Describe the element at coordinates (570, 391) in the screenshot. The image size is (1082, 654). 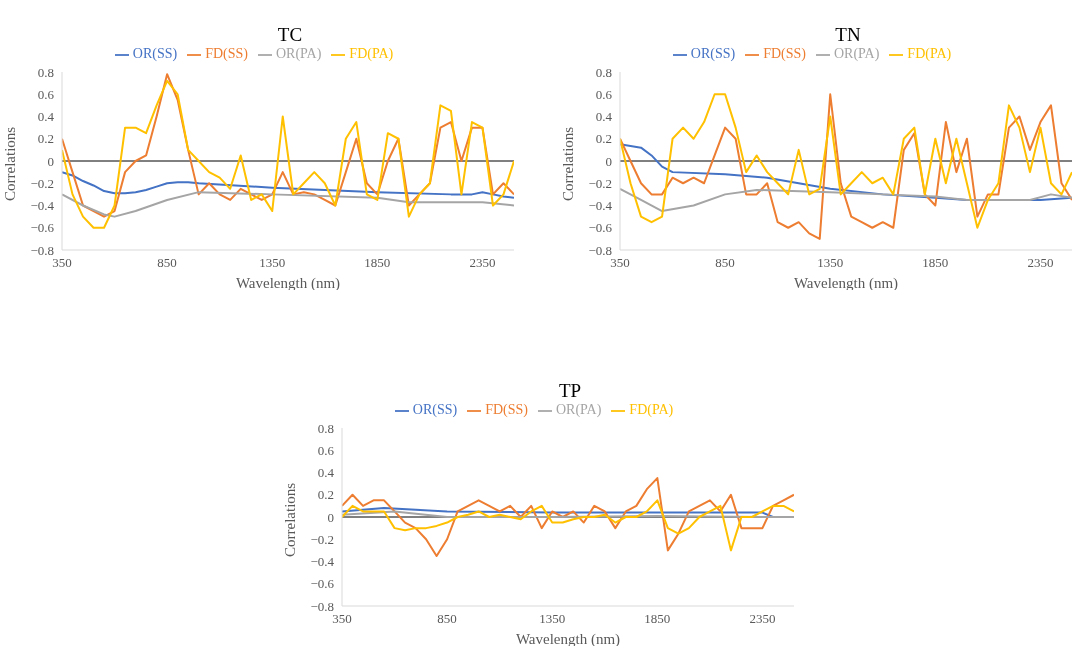
I see `chart-title: TP` at that location.